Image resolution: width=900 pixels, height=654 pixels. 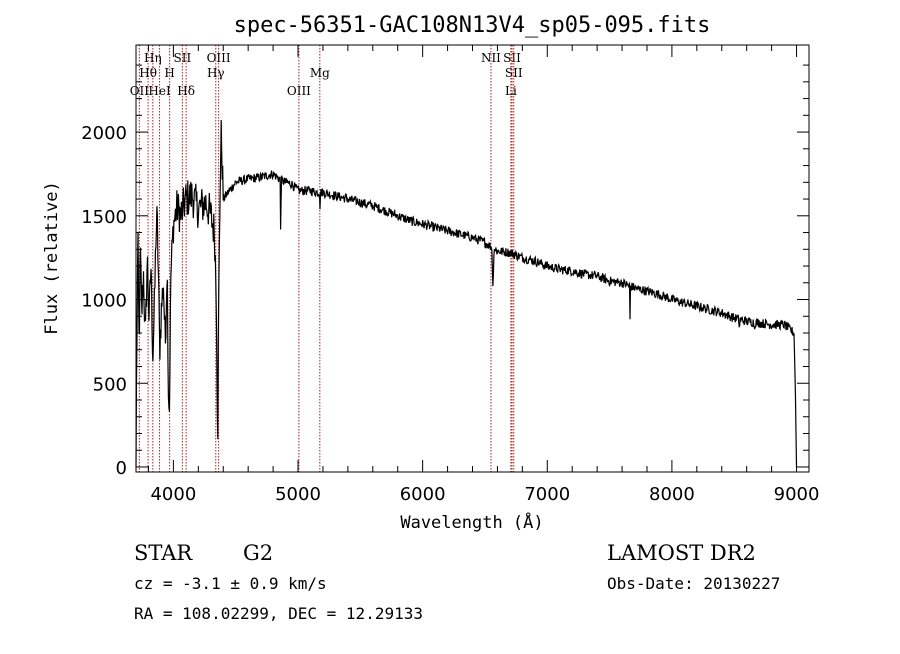 What do you see at coordinates (140, 91) in the screenshot?
I see `line-marker-label-0: OII` at bounding box center [140, 91].